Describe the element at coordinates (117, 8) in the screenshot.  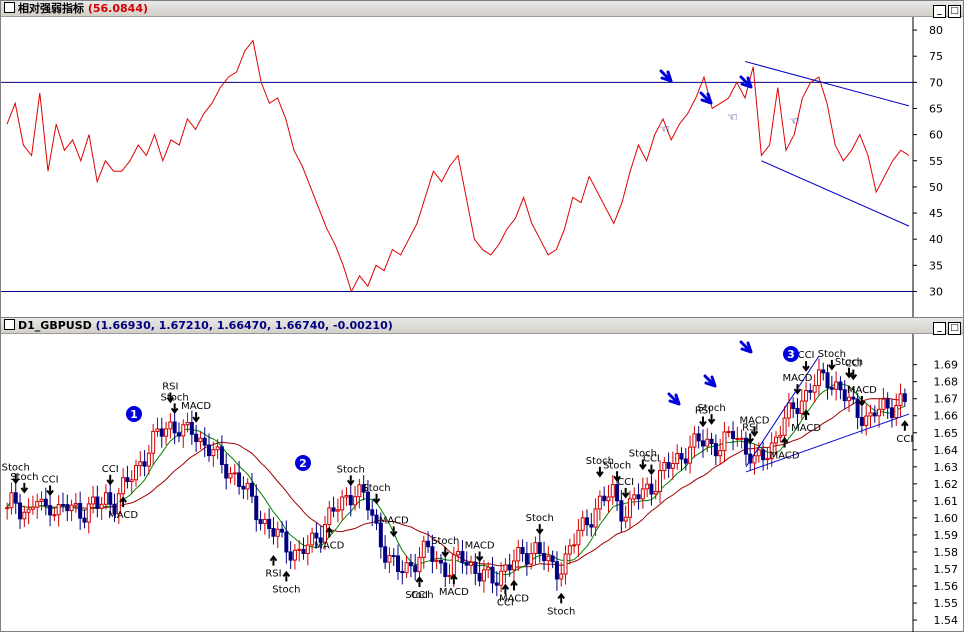
I see `rsi-current-value: (56.0844)` at that location.